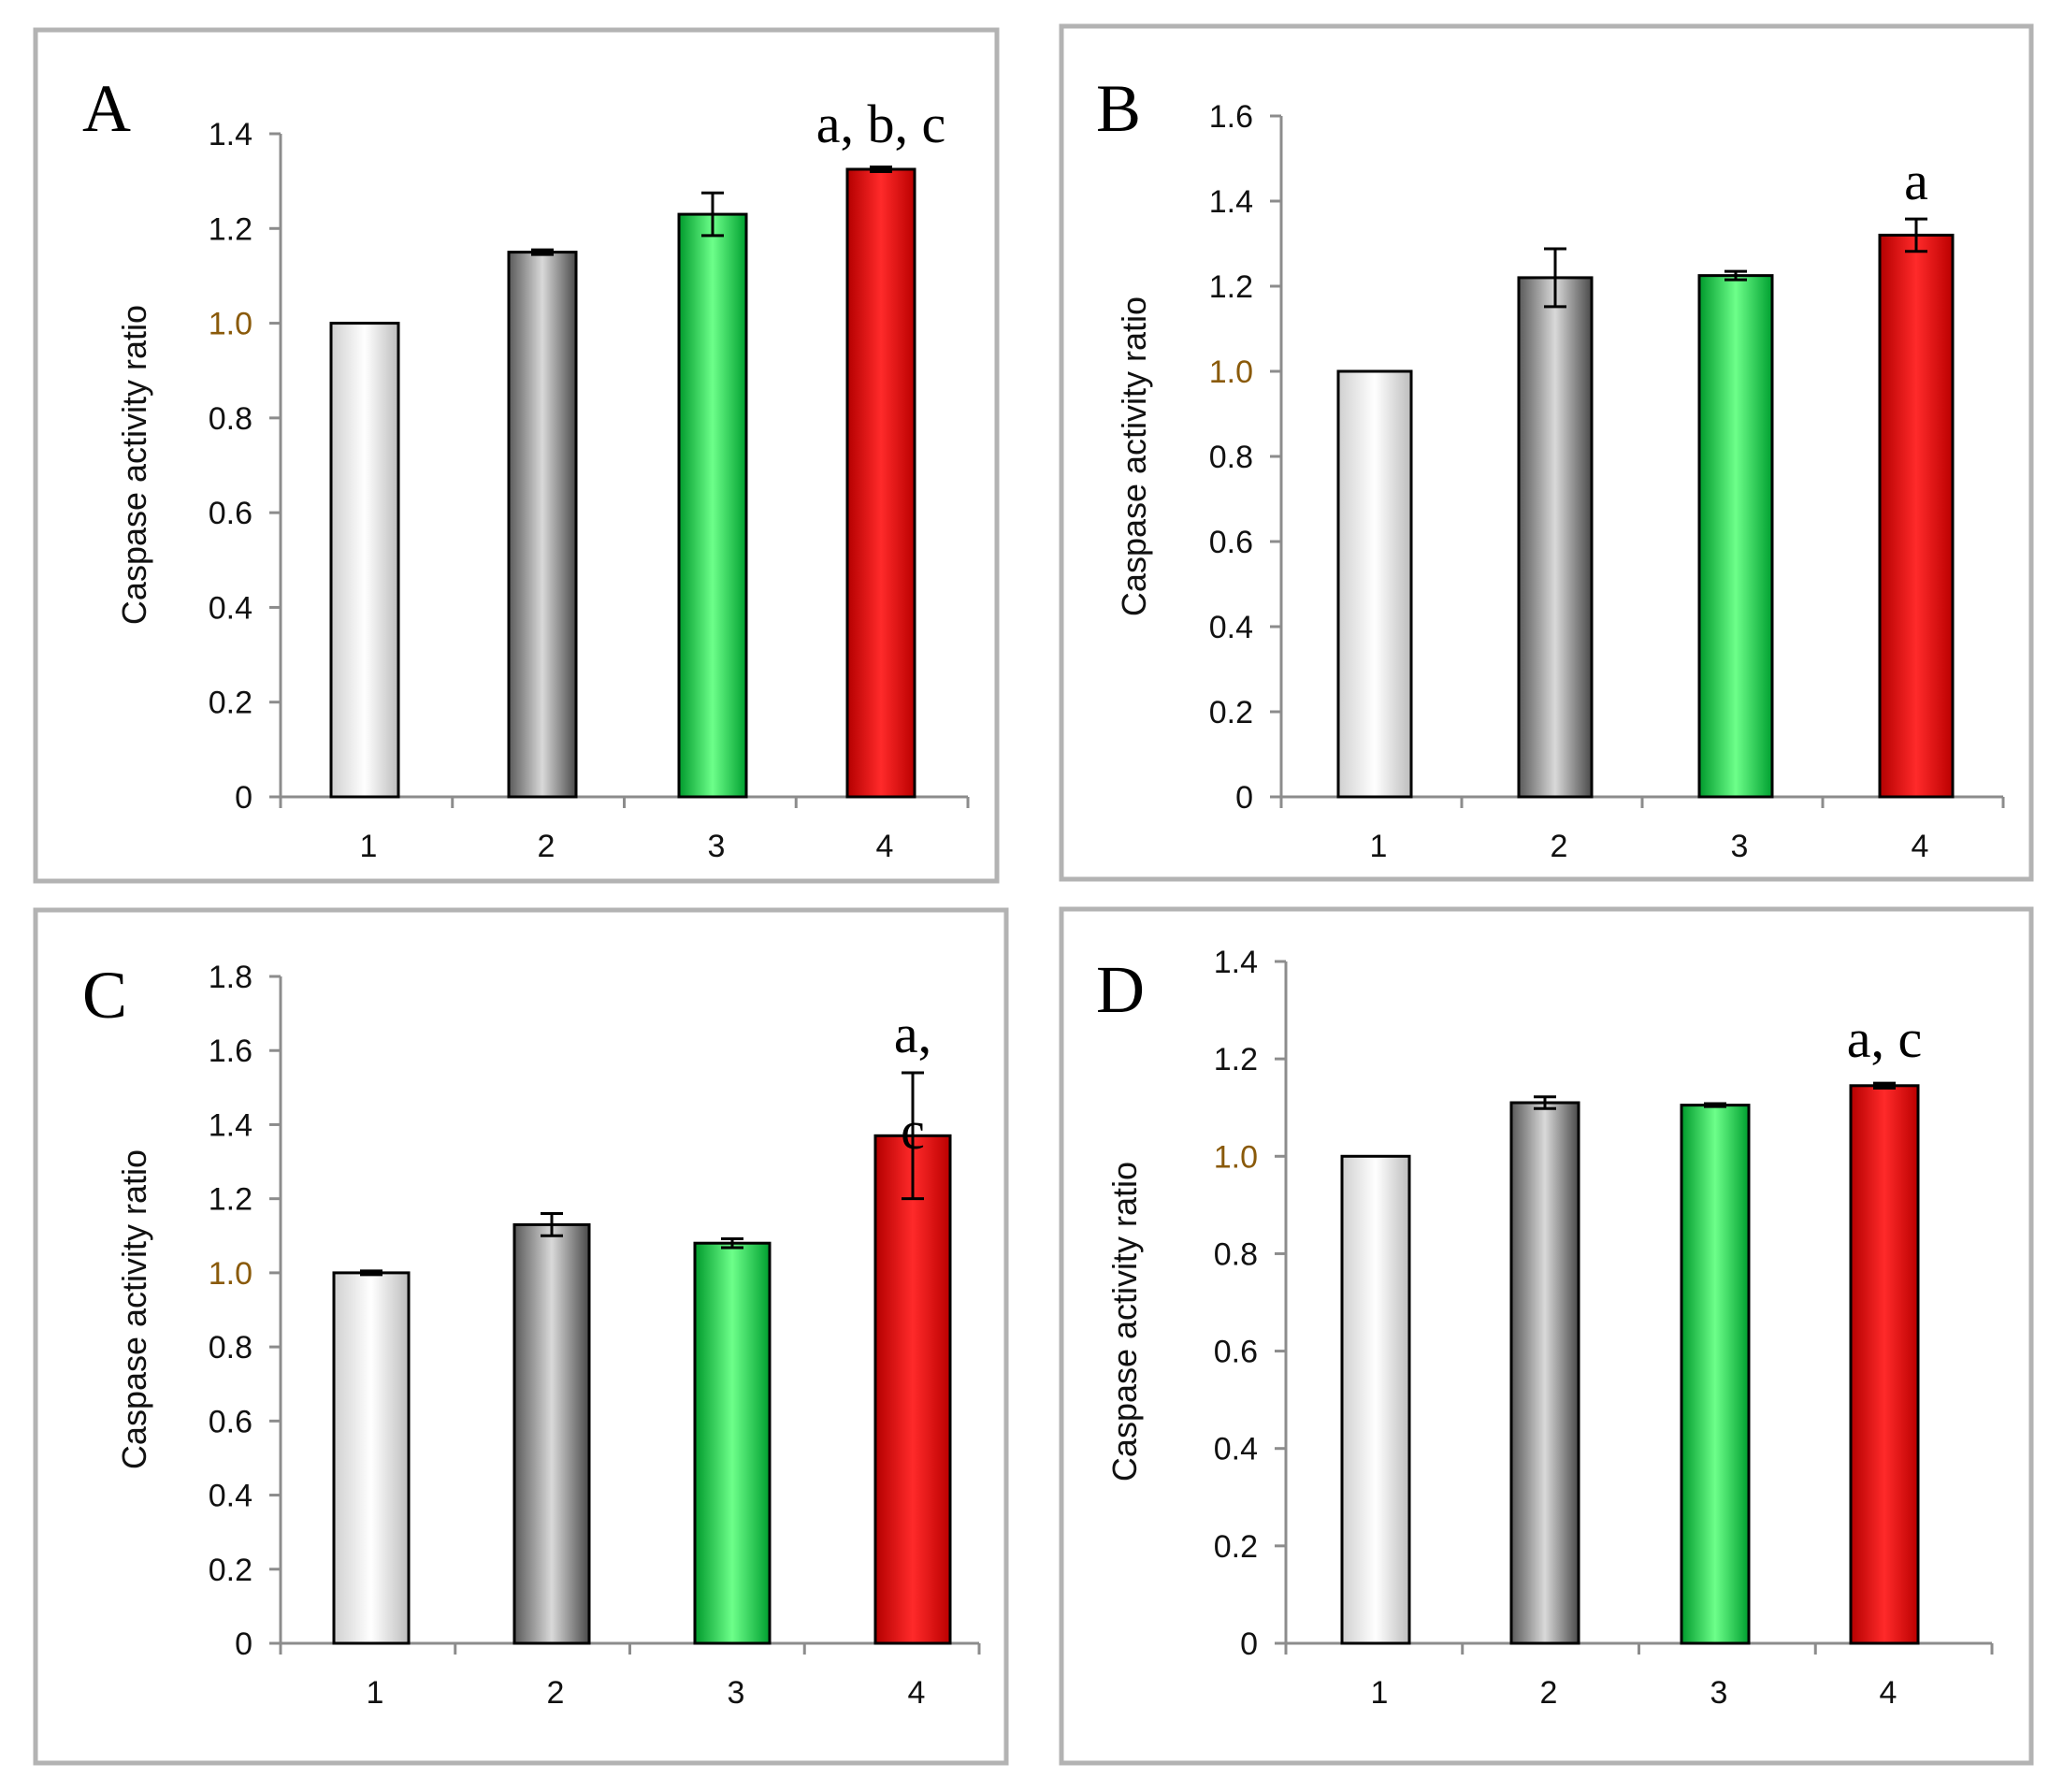 The image size is (2049, 1792). I want to click on panel-d-ytick-label: 0.8, so click(1236, 1254).